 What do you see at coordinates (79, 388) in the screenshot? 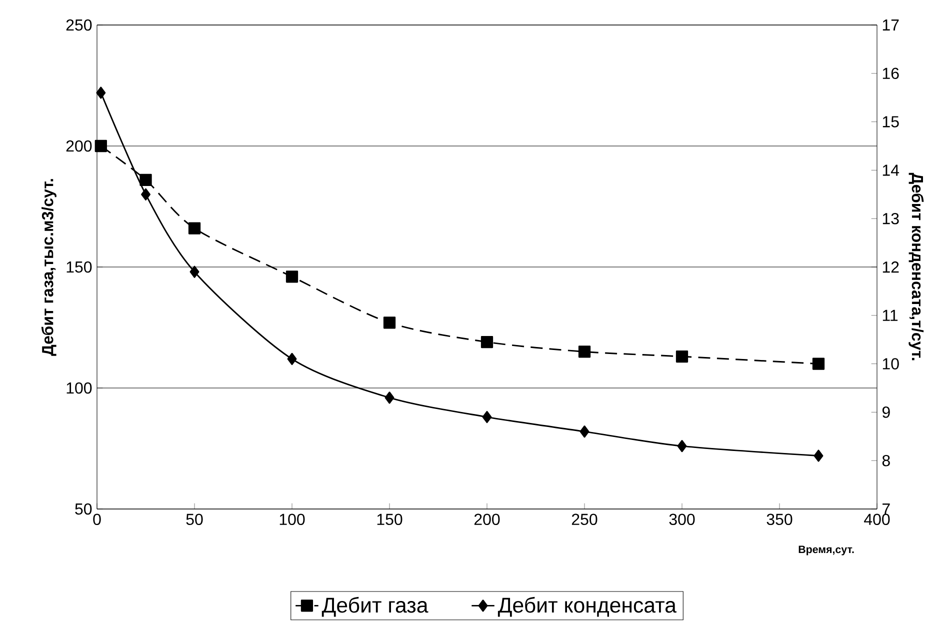
I see `y-tick-label: 100` at bounding box center [79, 388].